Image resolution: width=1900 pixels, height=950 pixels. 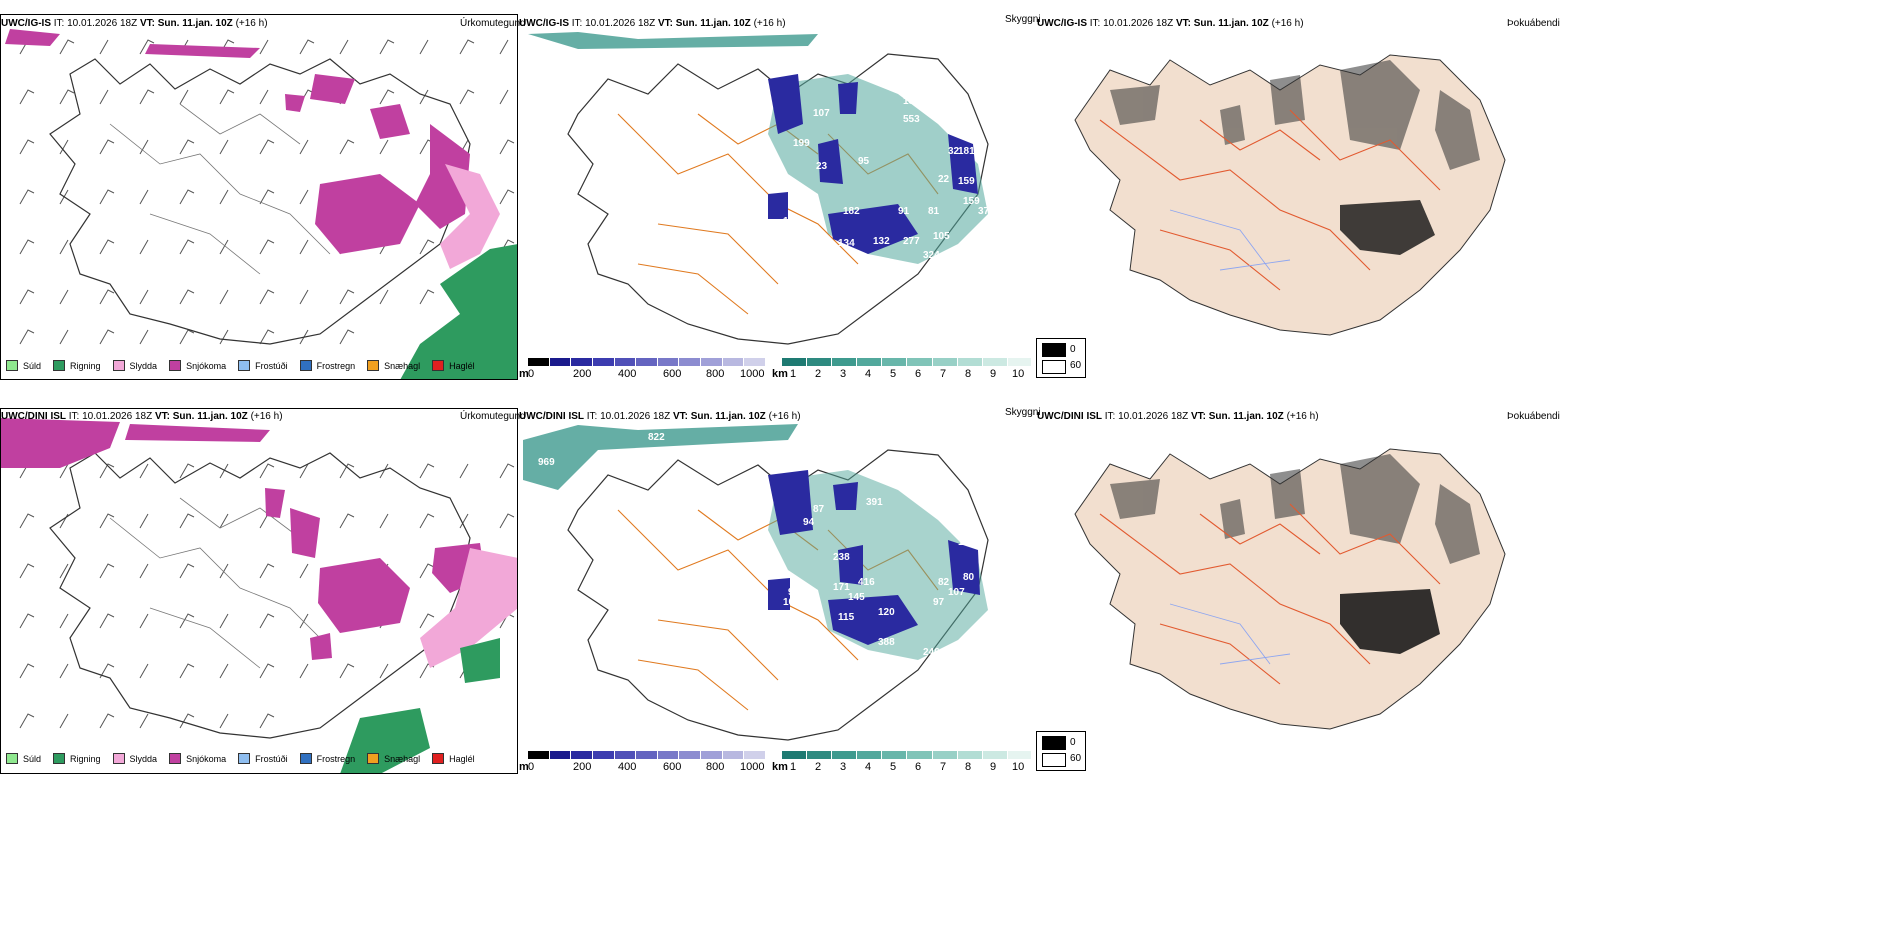 What do you see at coordinates (966, 542) in the screenshot?
I see `ceiling-value-label: 128` at bounding box center [966, 542].